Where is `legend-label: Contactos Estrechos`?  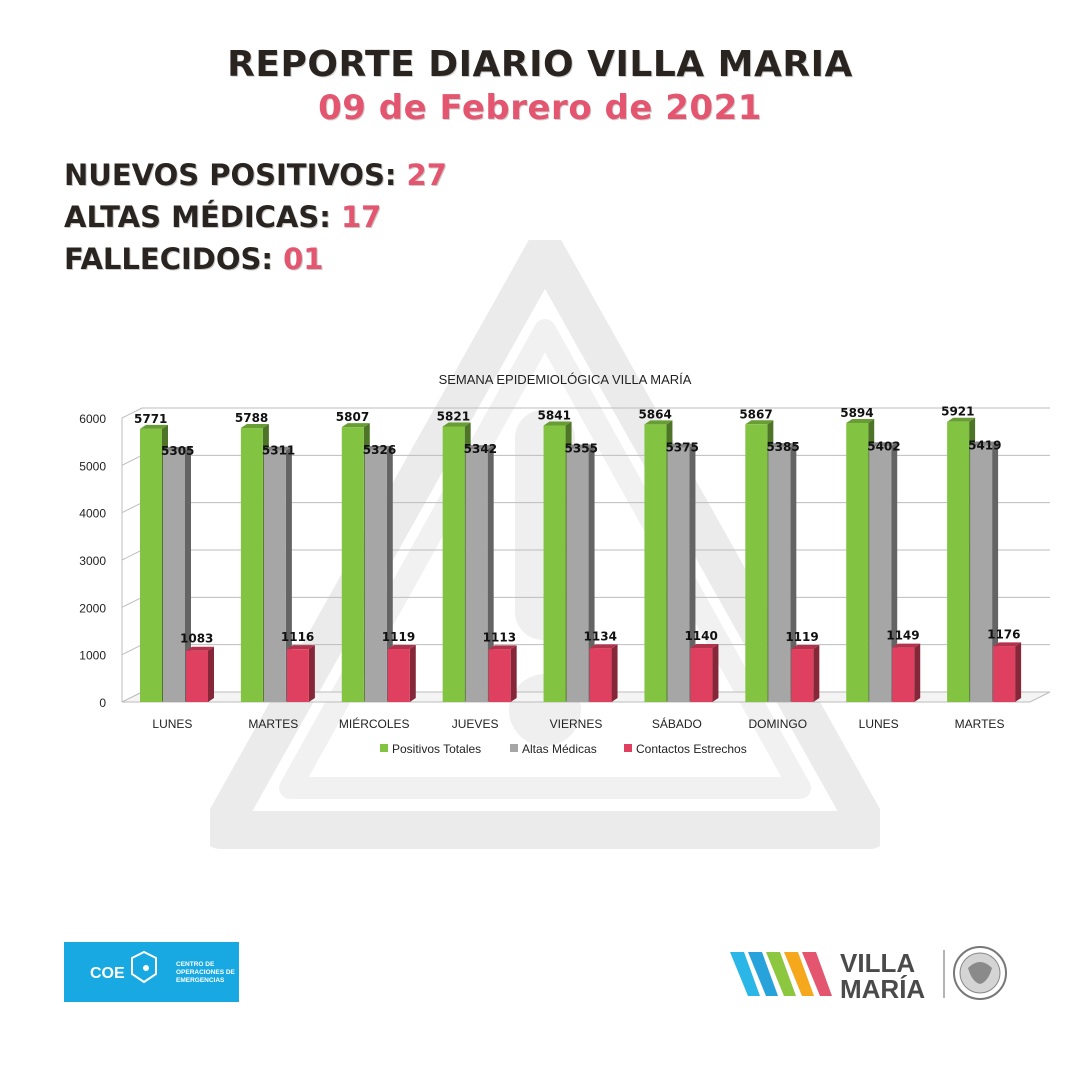 legend-label: Contactos Estrechos is located at coordinates (691, 749).